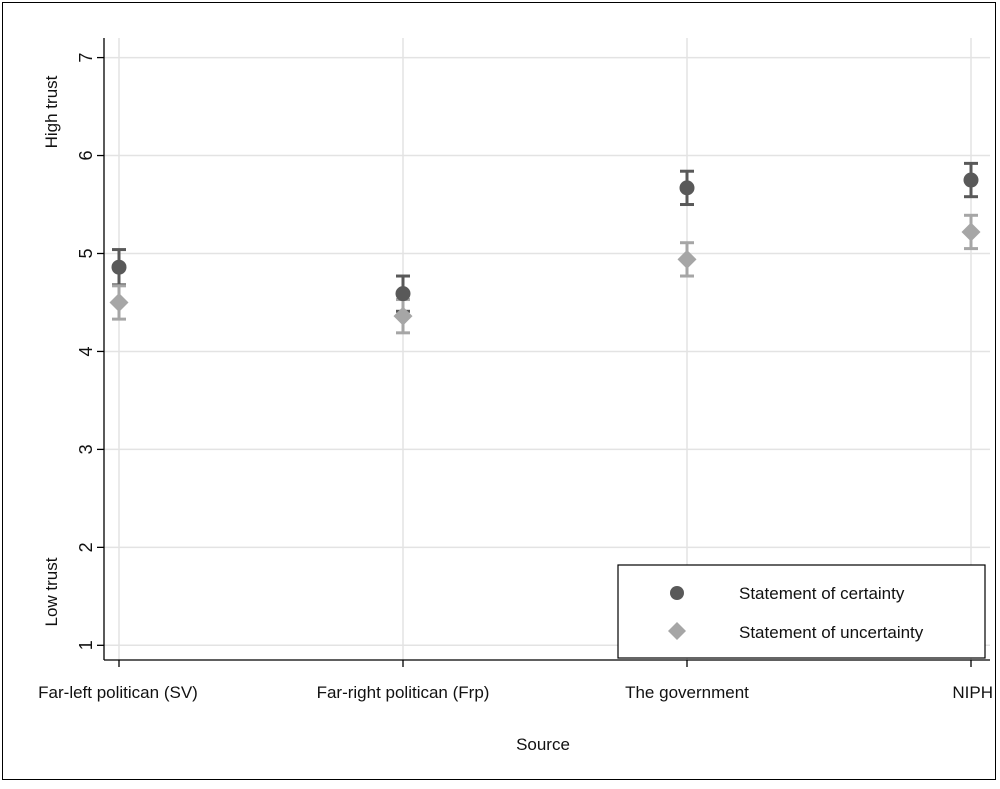 The image size is (1000, 789). Describe the element at coordinates (86, 253) in the screenshot. I see `y-tick-label-5: 5` at that location.